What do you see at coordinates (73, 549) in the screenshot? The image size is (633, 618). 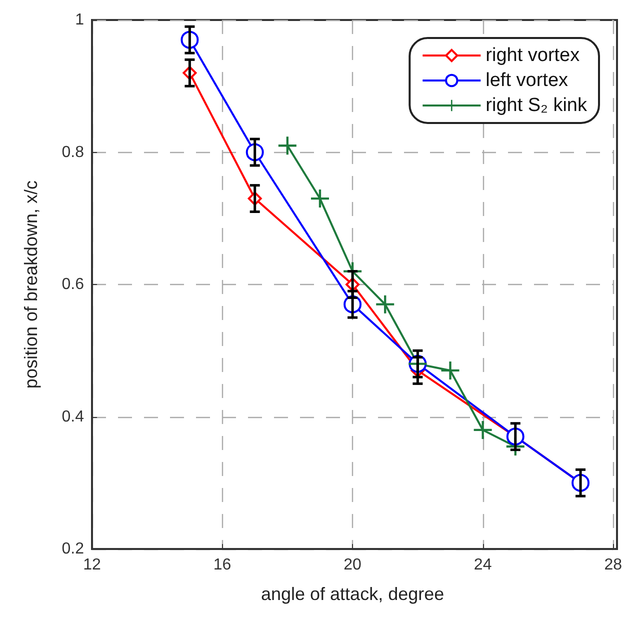 I see `y-tick-label: 0.2` at bounding box center [73, 549].